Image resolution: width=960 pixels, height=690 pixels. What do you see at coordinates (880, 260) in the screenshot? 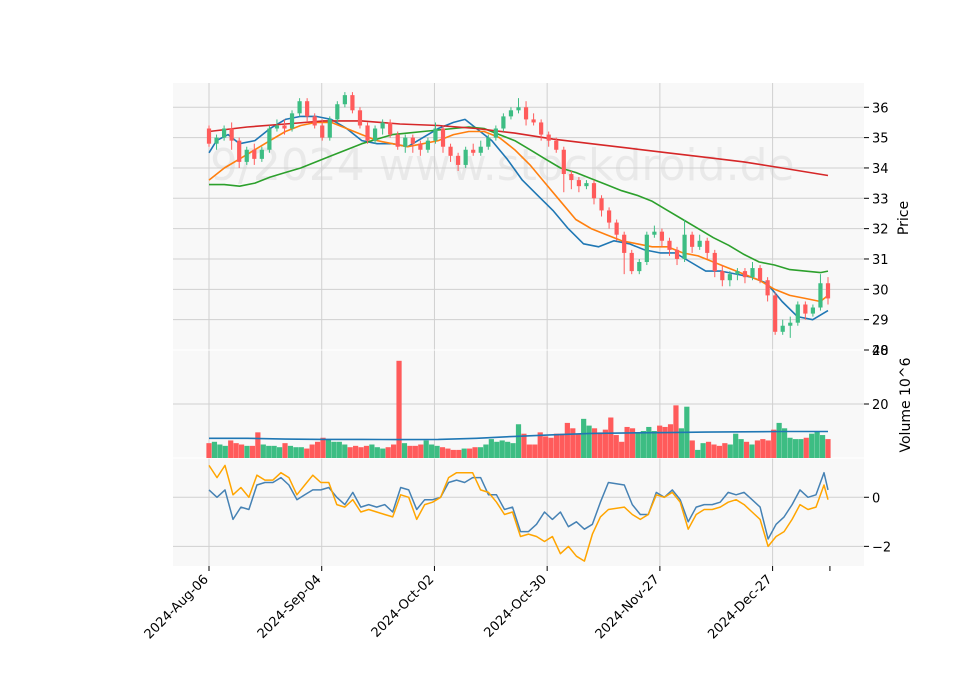
I see `price-tick-label: 31` at bounding box center [880, 260].